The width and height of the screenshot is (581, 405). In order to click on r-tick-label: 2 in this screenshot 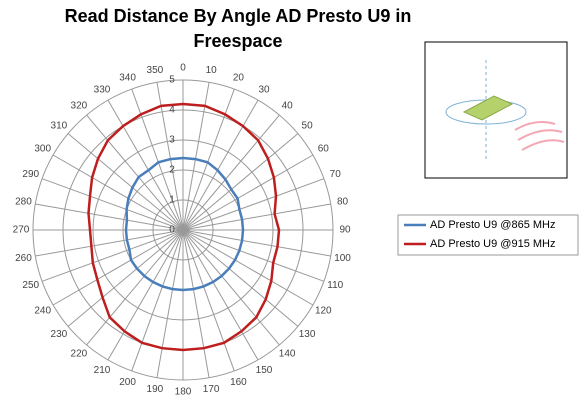, I will do `click(172, 170)`.